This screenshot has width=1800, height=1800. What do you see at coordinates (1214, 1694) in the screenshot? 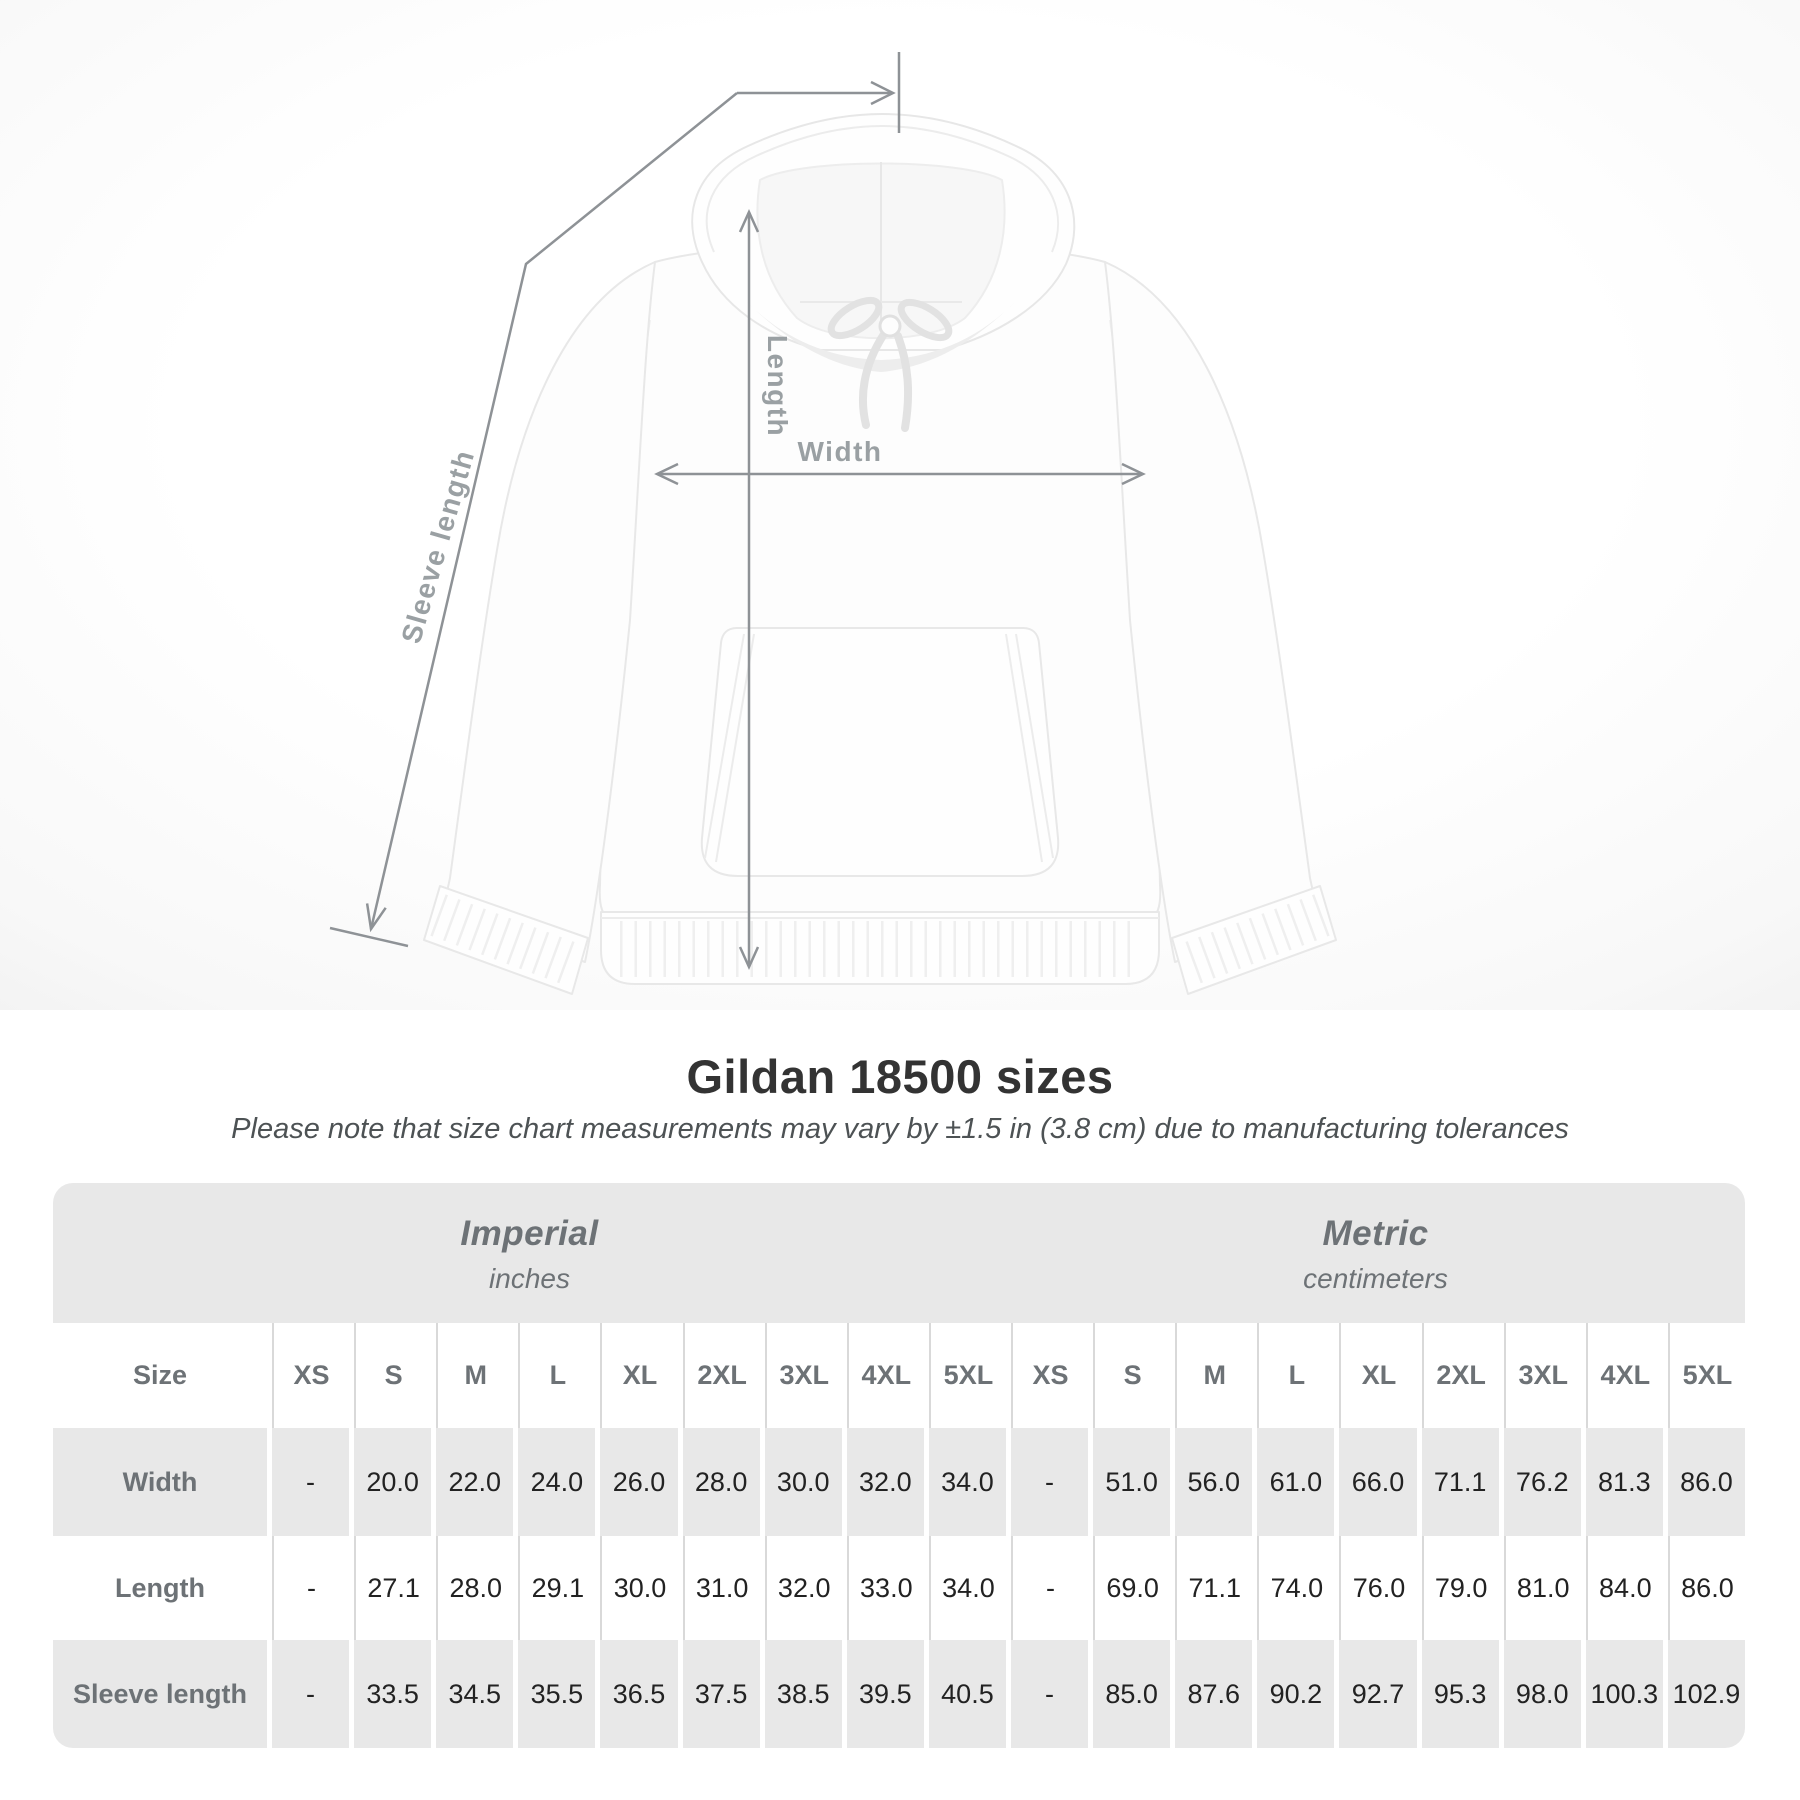
I see `value-cell: 87.6` at bounding box center [1214, 1694].